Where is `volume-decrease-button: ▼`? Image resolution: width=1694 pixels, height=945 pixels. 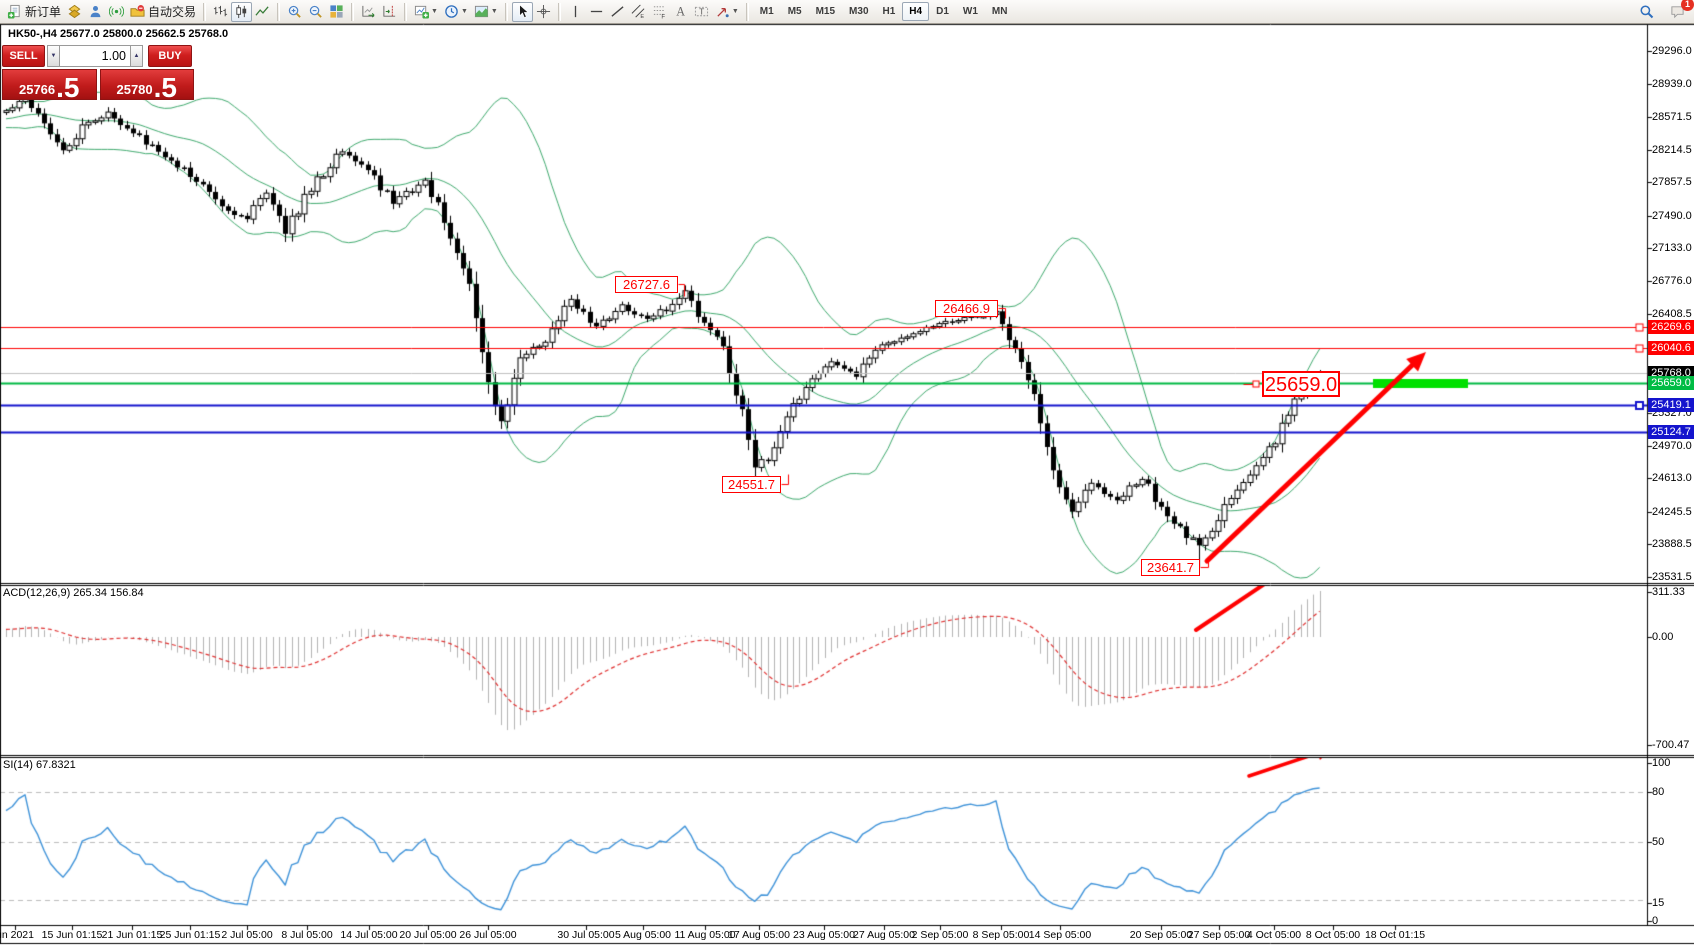
volume-decrease-button: ▼ is located at coordinates (53, 56).